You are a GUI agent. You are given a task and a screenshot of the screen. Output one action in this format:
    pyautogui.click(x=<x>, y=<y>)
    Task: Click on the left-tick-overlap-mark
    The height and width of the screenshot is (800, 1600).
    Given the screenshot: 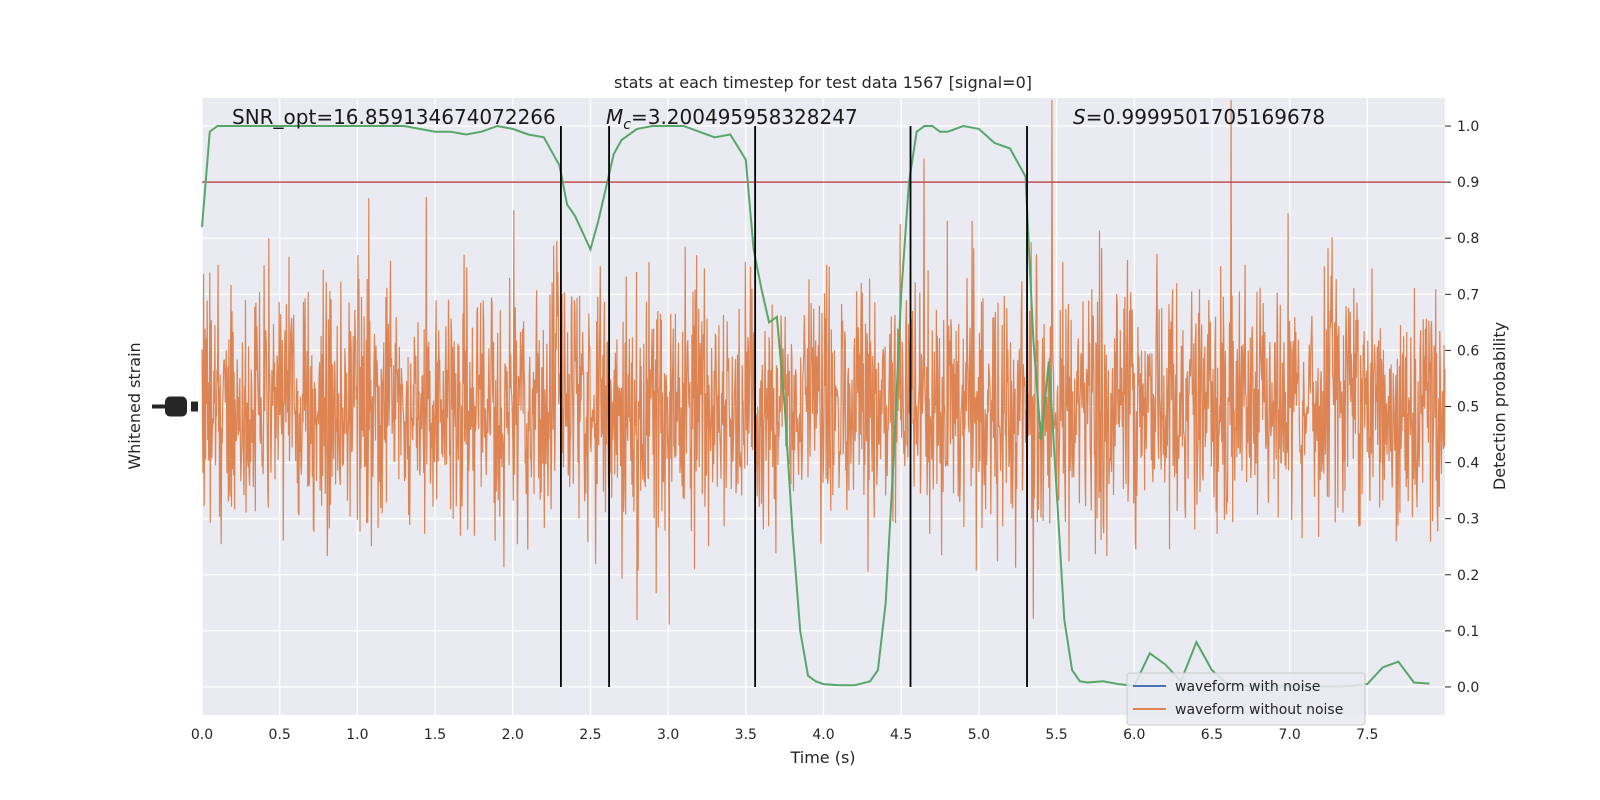 What is the action you would take?
    pyautogui.click(x=194, y=406)
    